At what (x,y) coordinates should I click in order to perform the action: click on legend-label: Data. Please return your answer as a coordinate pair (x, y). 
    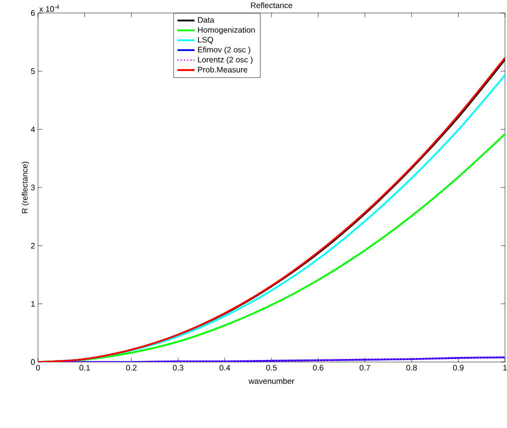
    Looking at the image, I should click on (206, 20).